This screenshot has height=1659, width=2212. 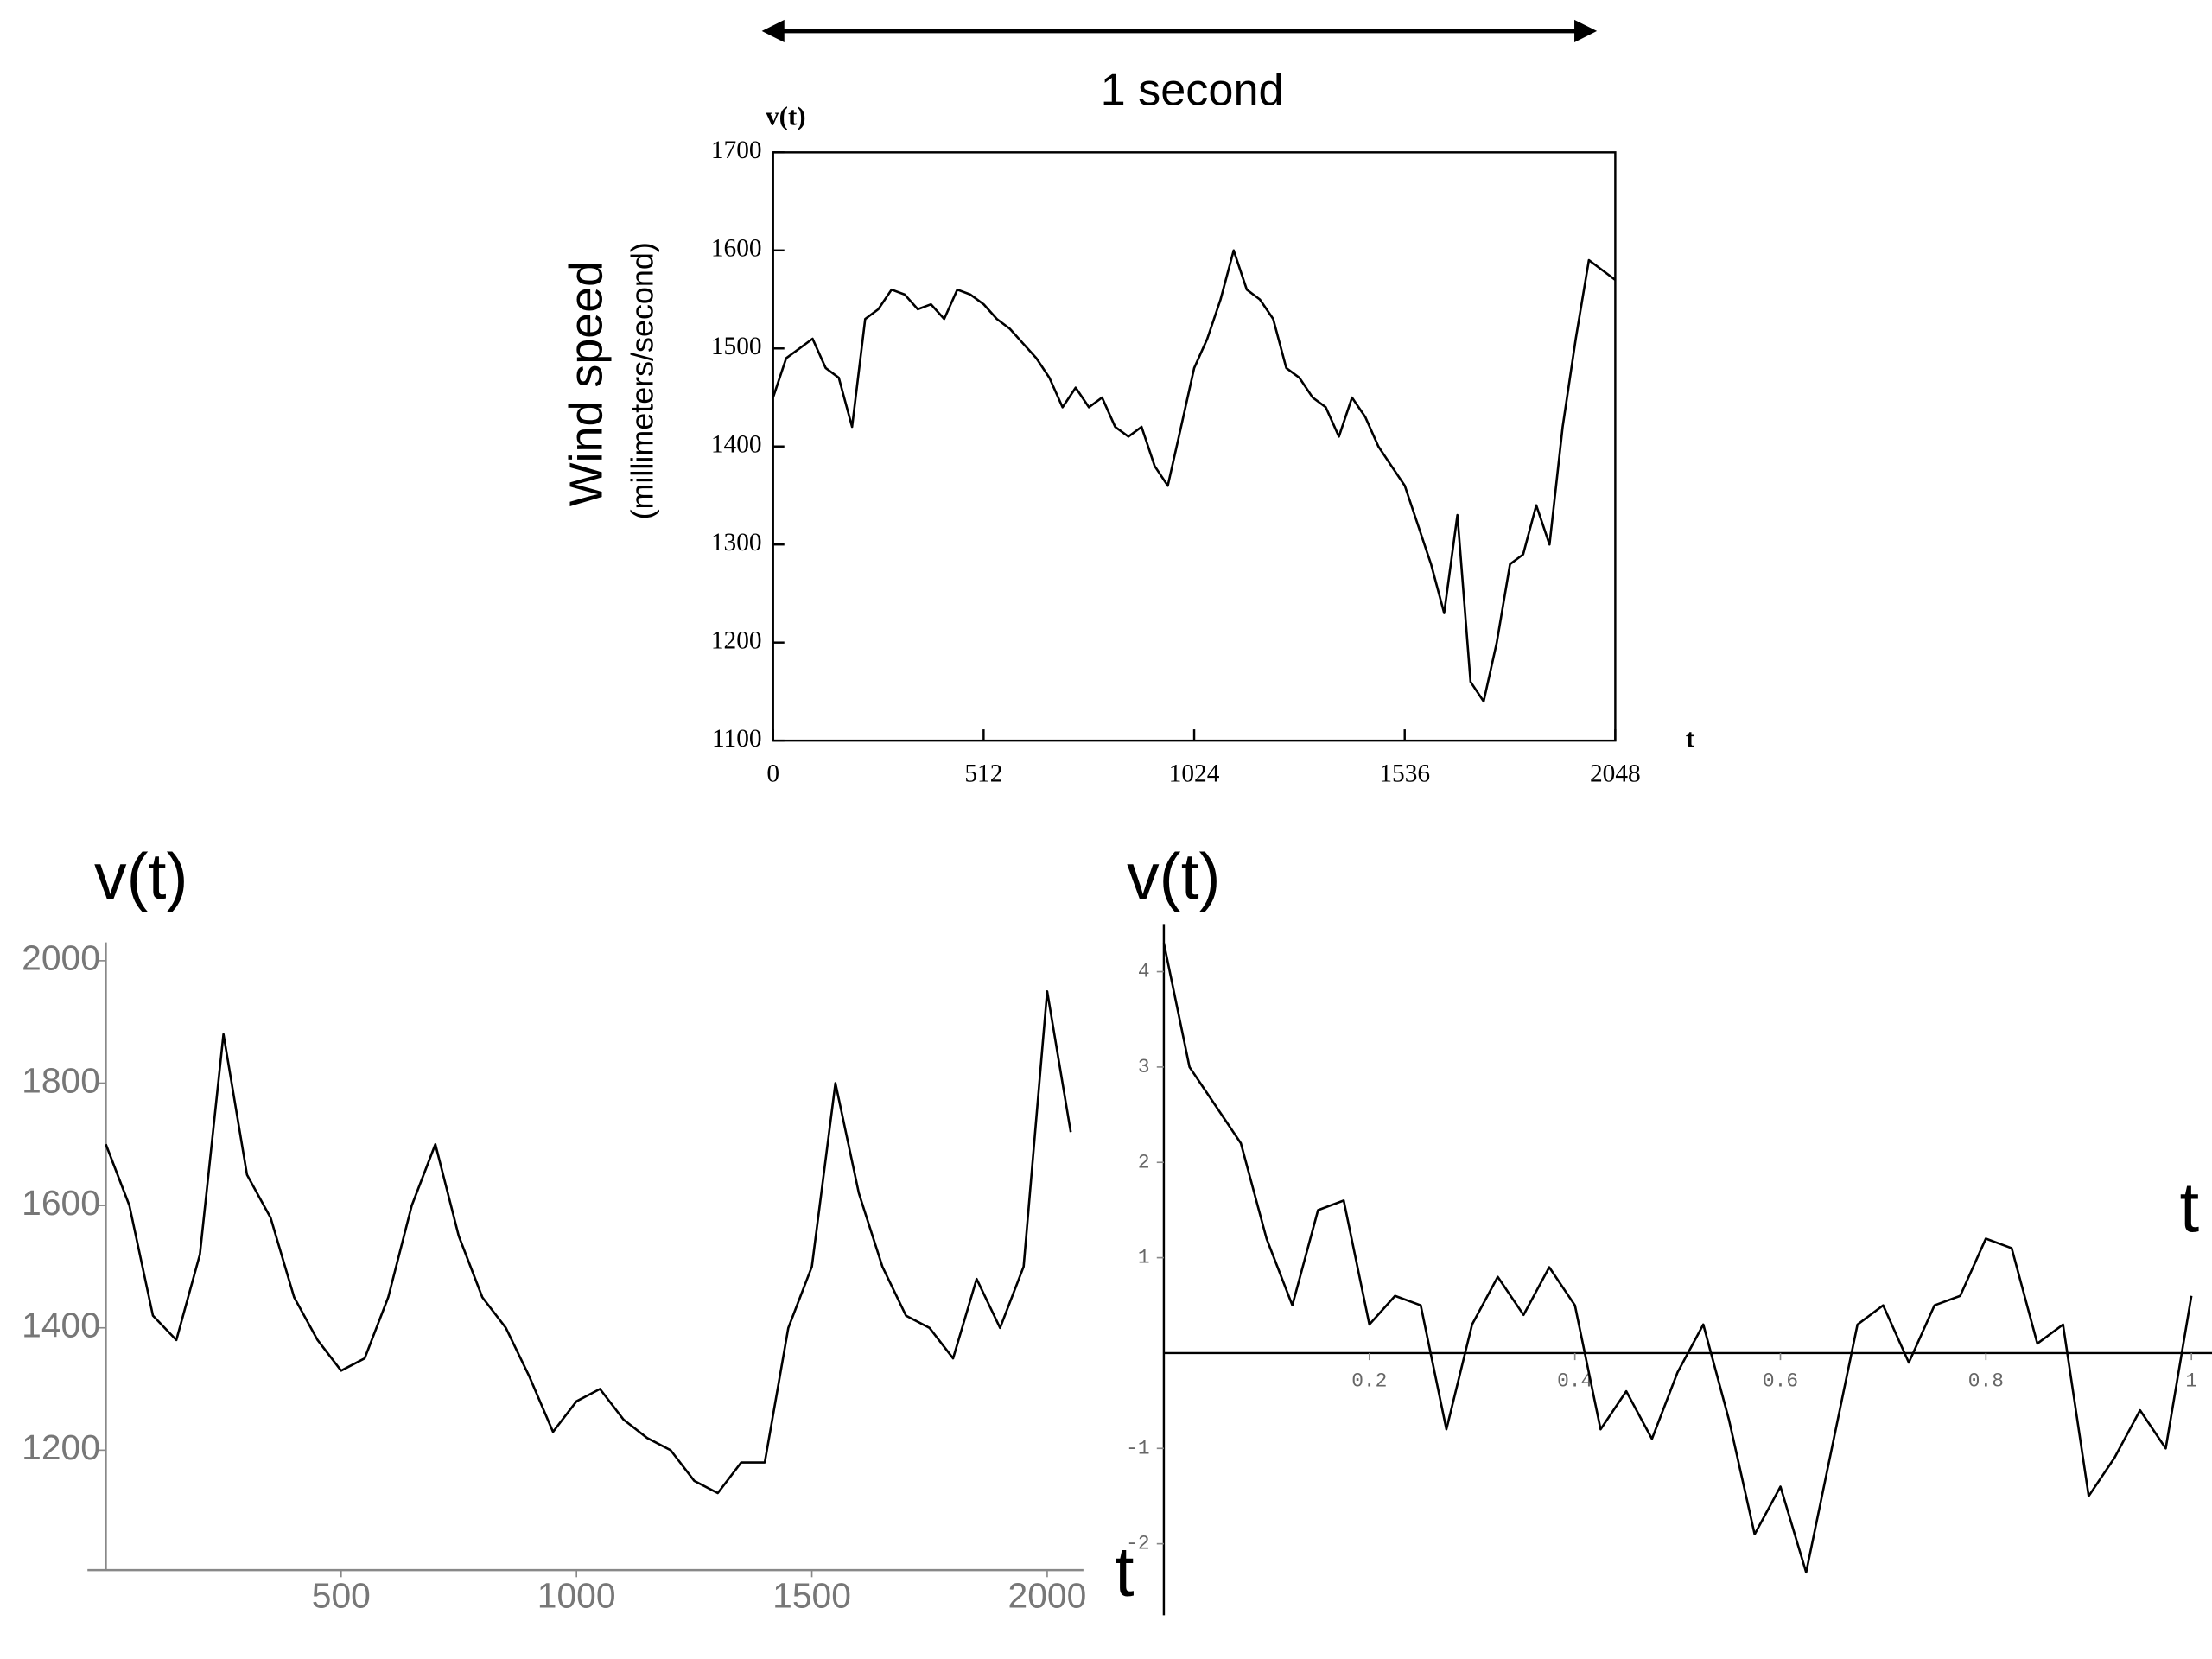 I want to click on x-tick-label: 0.2, so click(x=1369, y=1381).